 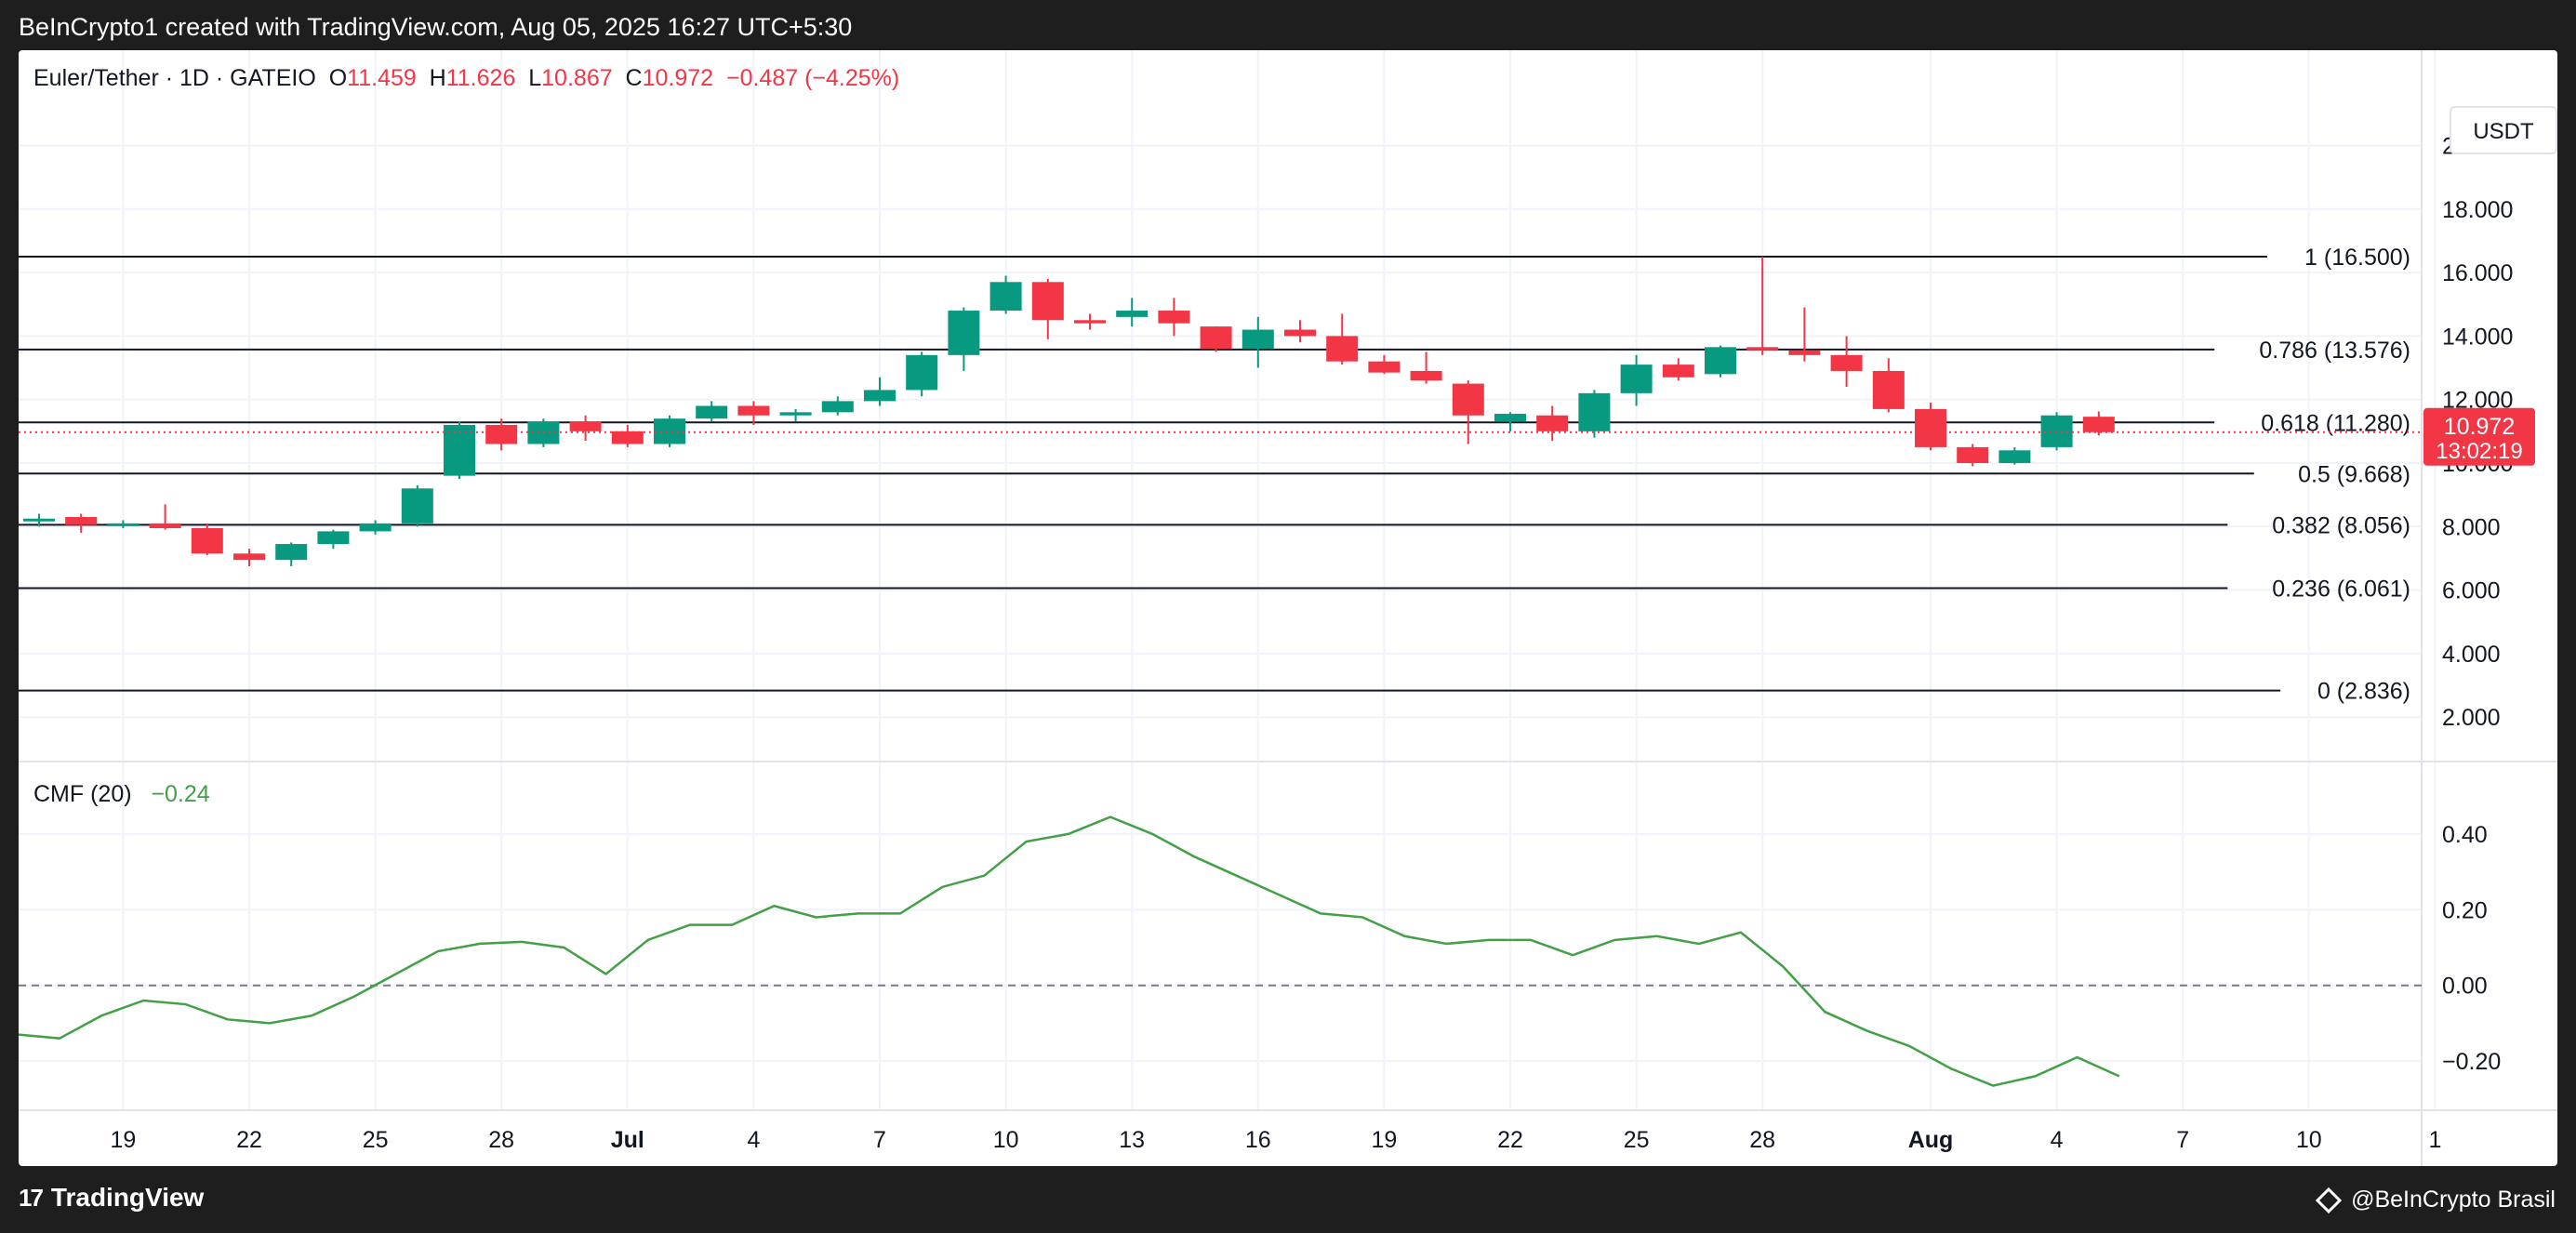 What do you see at coordinates (2471, 655) in the screenshot?
I see `y-tick-label: 4.000` at bounding box center [2471, 655].